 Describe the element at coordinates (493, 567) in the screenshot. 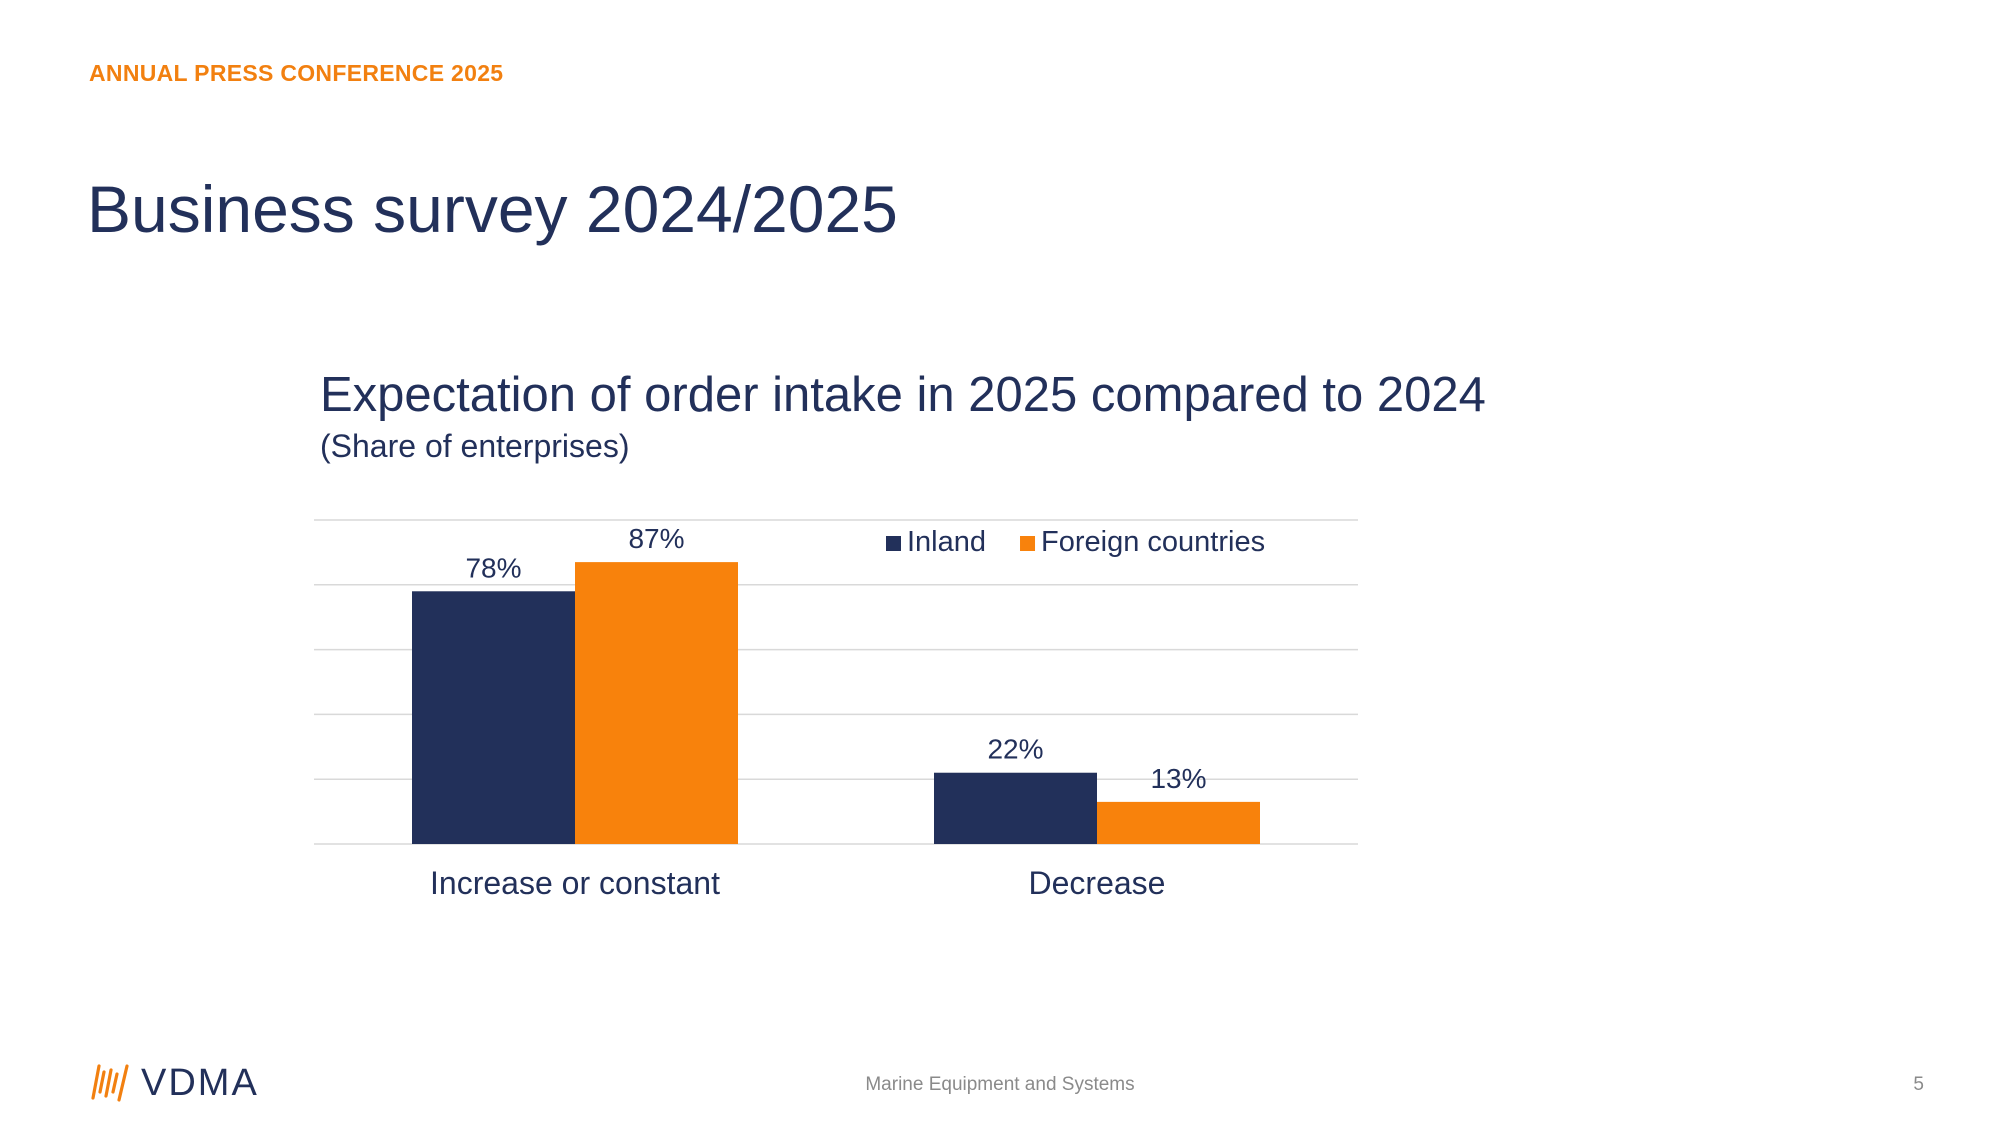

I see `data-label: 78%` at that location.